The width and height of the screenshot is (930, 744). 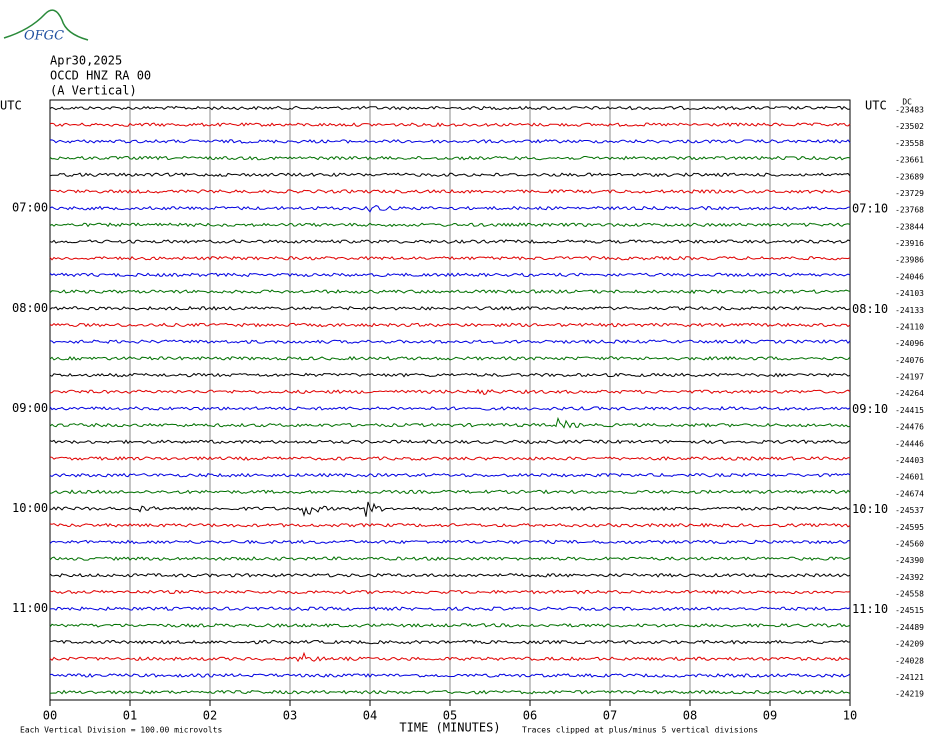 What do you see at coordinates (909, 326) in the screenshot?
I see `dc-offset: -24110` at bounding box center [909, 326].